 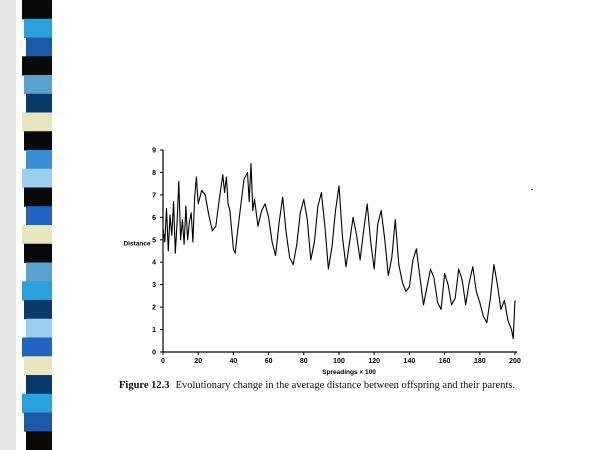 I want to click on y-axis-label: Distance, so click(x=136, y=243).